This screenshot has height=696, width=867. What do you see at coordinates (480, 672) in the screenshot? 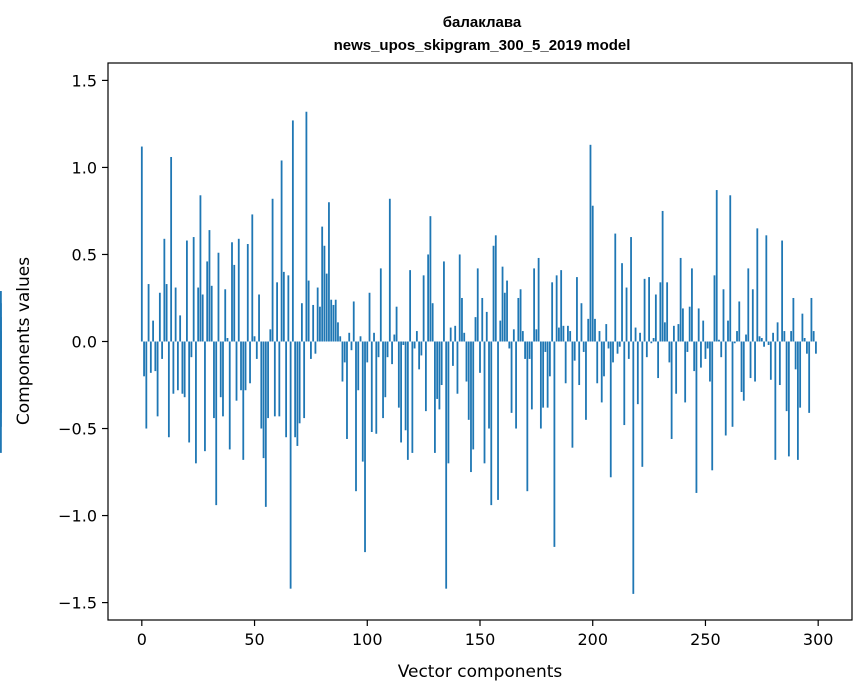
I see `x-axis-label: Vector components` at bounding box center [480, 672].